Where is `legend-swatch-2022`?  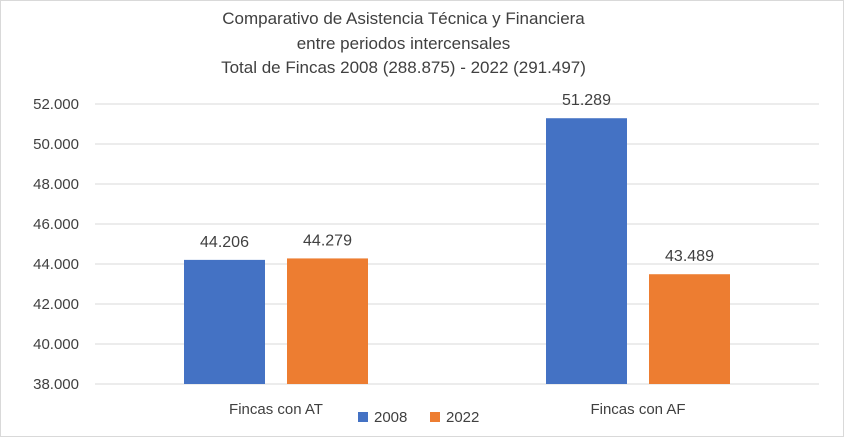
legend-swatch-2022 is located at coordinates (435, 417).